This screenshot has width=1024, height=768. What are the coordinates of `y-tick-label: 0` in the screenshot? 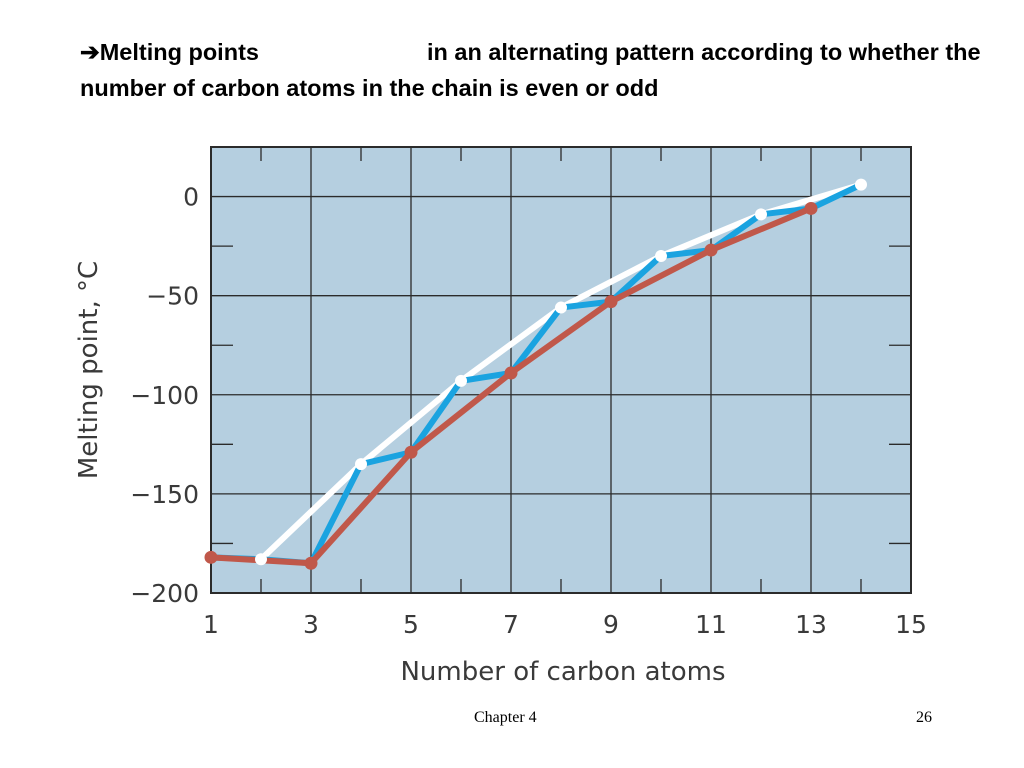 It's located at (191, 197).